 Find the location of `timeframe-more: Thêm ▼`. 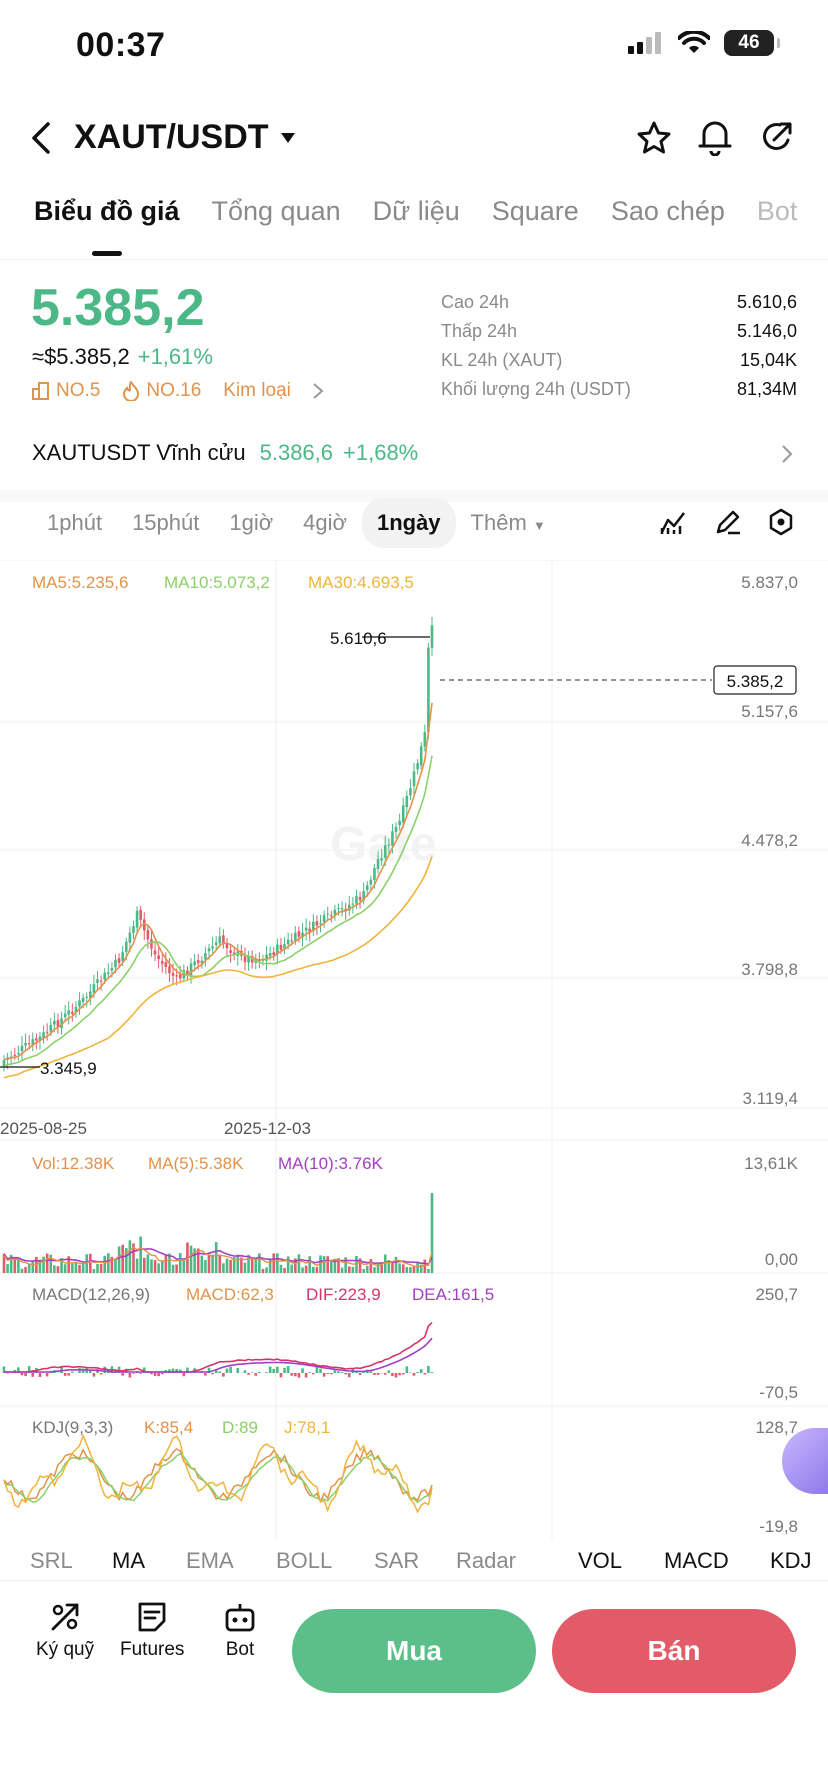

timeframe-more: Thêm ▼ is located at coordinates (508, 522).